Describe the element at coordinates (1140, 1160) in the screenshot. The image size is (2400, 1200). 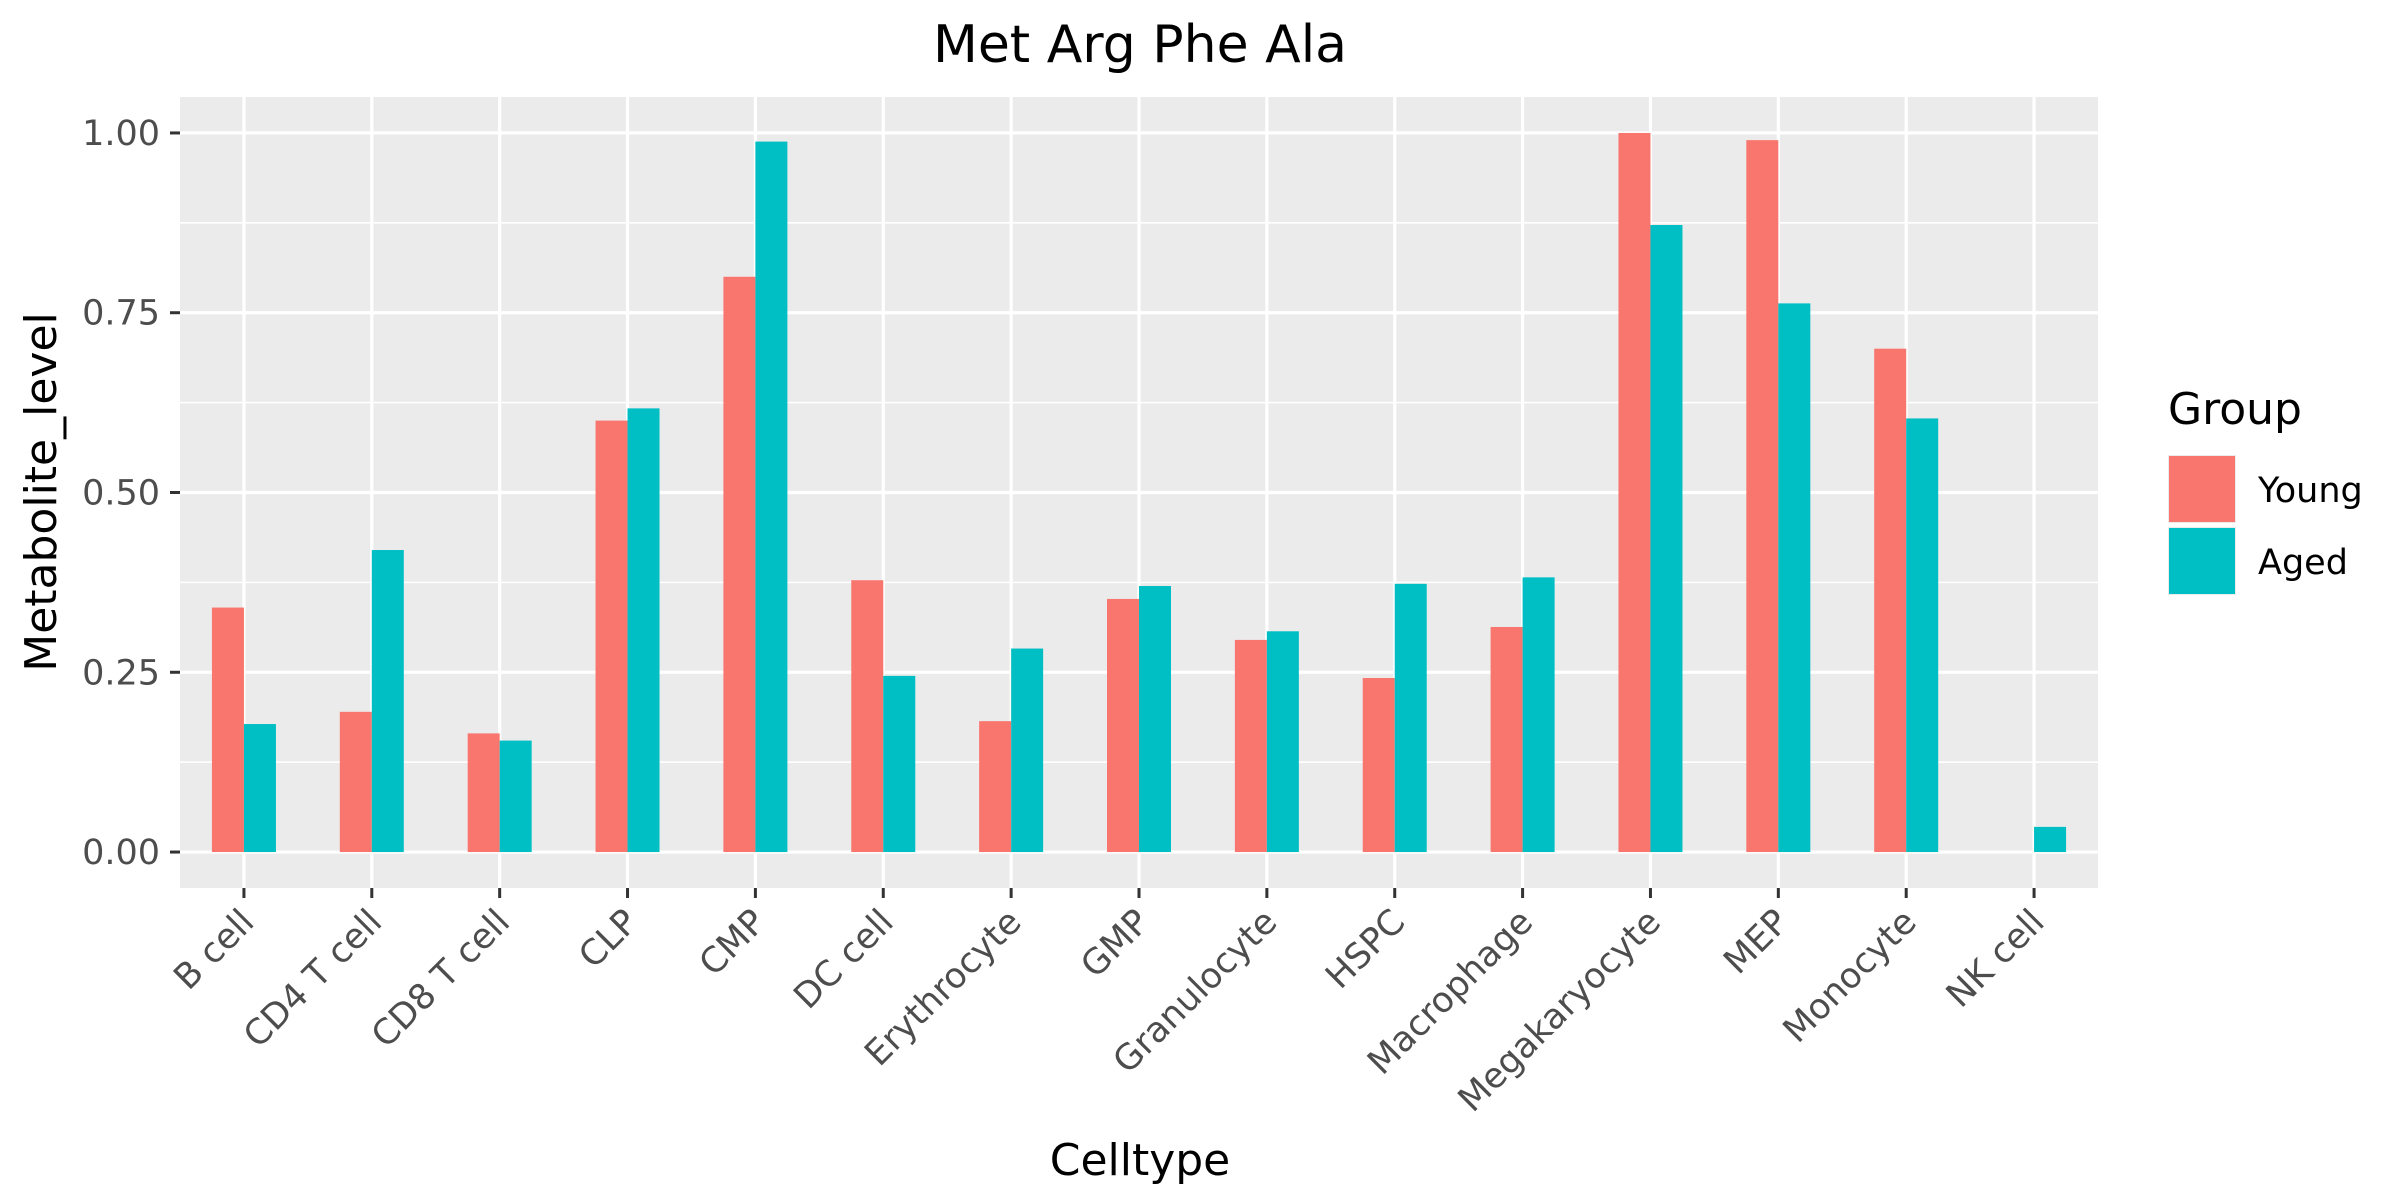
I see `x-axis-title: Celltype` at that location.